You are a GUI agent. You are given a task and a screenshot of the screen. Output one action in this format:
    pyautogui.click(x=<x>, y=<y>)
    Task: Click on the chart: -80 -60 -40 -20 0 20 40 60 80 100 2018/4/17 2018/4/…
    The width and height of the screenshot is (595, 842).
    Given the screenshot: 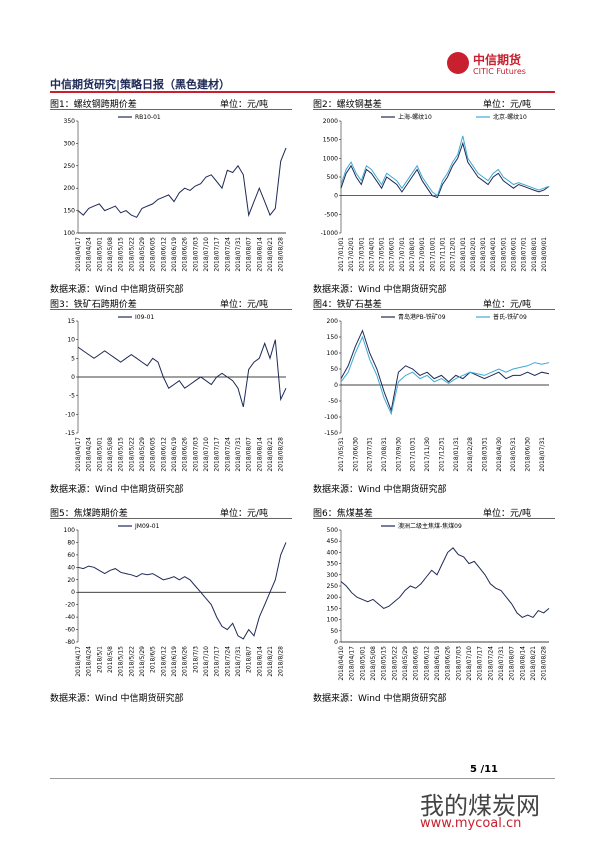 What is the action you would take?
    pyautogui.click(x=175, y=600)
    